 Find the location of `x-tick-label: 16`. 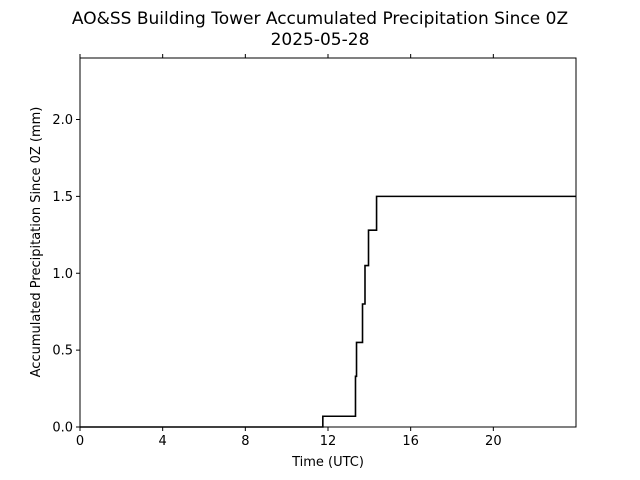

x-tick-label: 16 is located at coordinates (410, 441).